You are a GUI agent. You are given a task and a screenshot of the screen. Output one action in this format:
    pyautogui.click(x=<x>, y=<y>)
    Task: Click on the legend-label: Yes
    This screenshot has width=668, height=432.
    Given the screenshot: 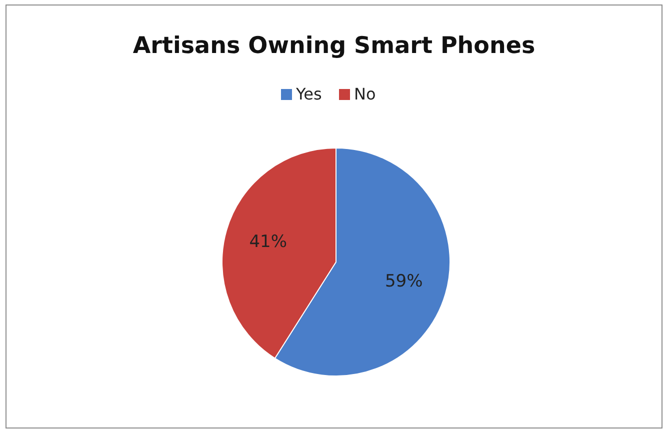 What is the action you would take?
    pyautogui.click(x=308, y=94)
    